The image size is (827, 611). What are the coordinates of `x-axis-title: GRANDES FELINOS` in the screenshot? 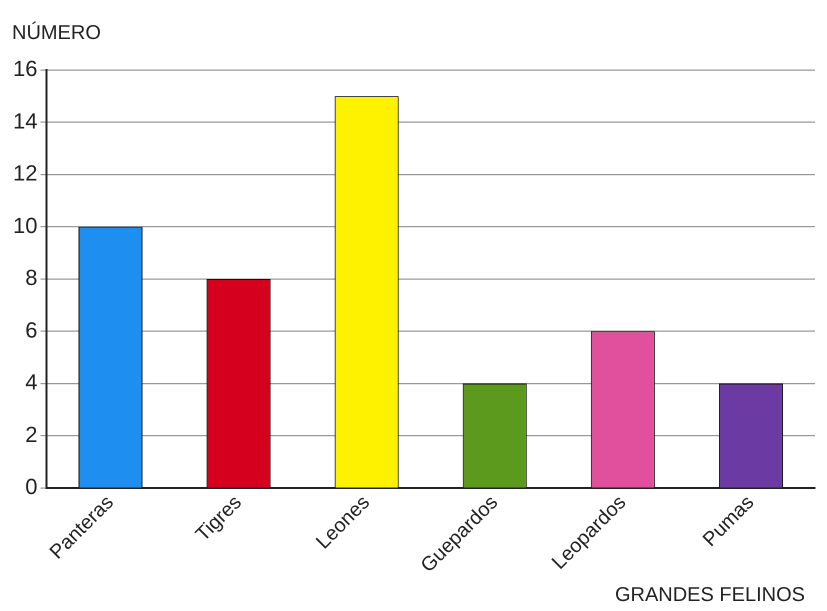 It's located at (709, 595).